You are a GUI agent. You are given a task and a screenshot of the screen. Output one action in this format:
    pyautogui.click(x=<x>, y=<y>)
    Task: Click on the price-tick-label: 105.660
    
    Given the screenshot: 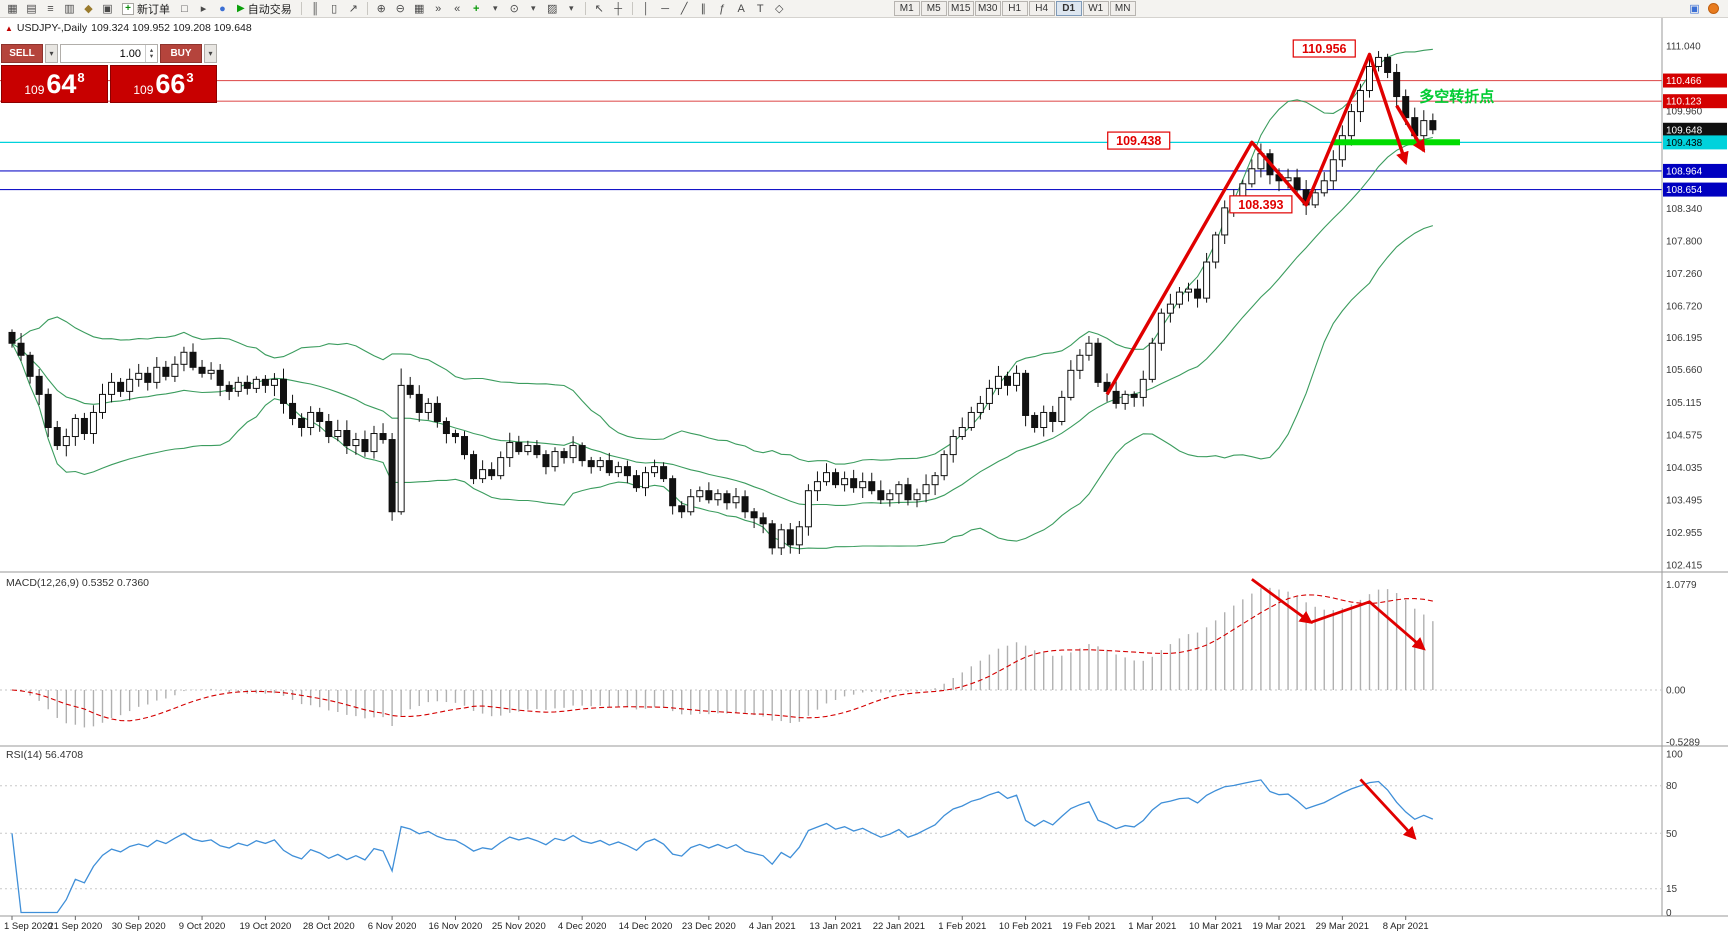 What is the action you would take?
    pyautogui.click(x=1684, y=370)
    